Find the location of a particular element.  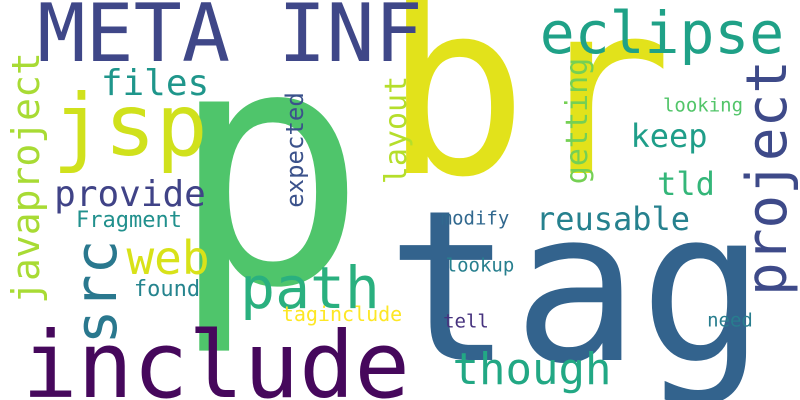

word-fragment: Fragment is located at coordinates (129, 220).